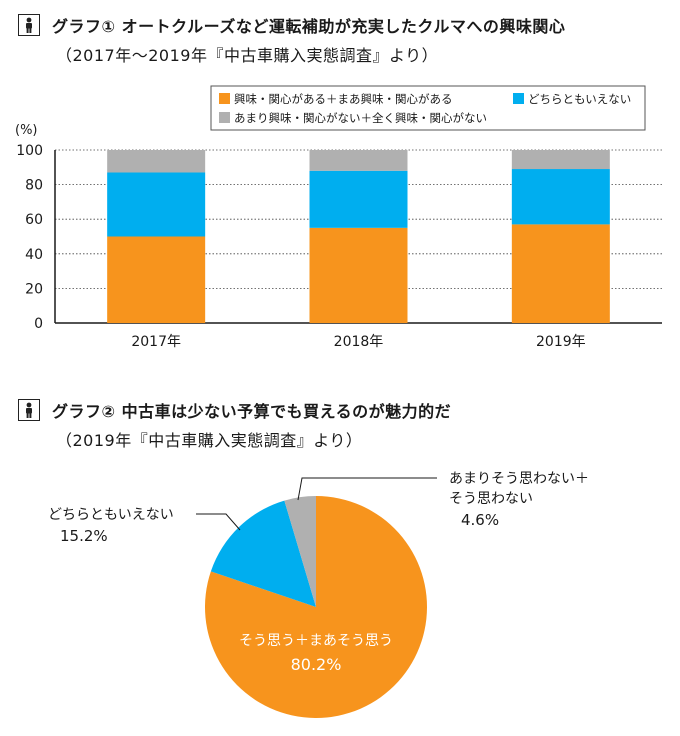  I want to click on legend-swatch-interested, so click(224, 98).